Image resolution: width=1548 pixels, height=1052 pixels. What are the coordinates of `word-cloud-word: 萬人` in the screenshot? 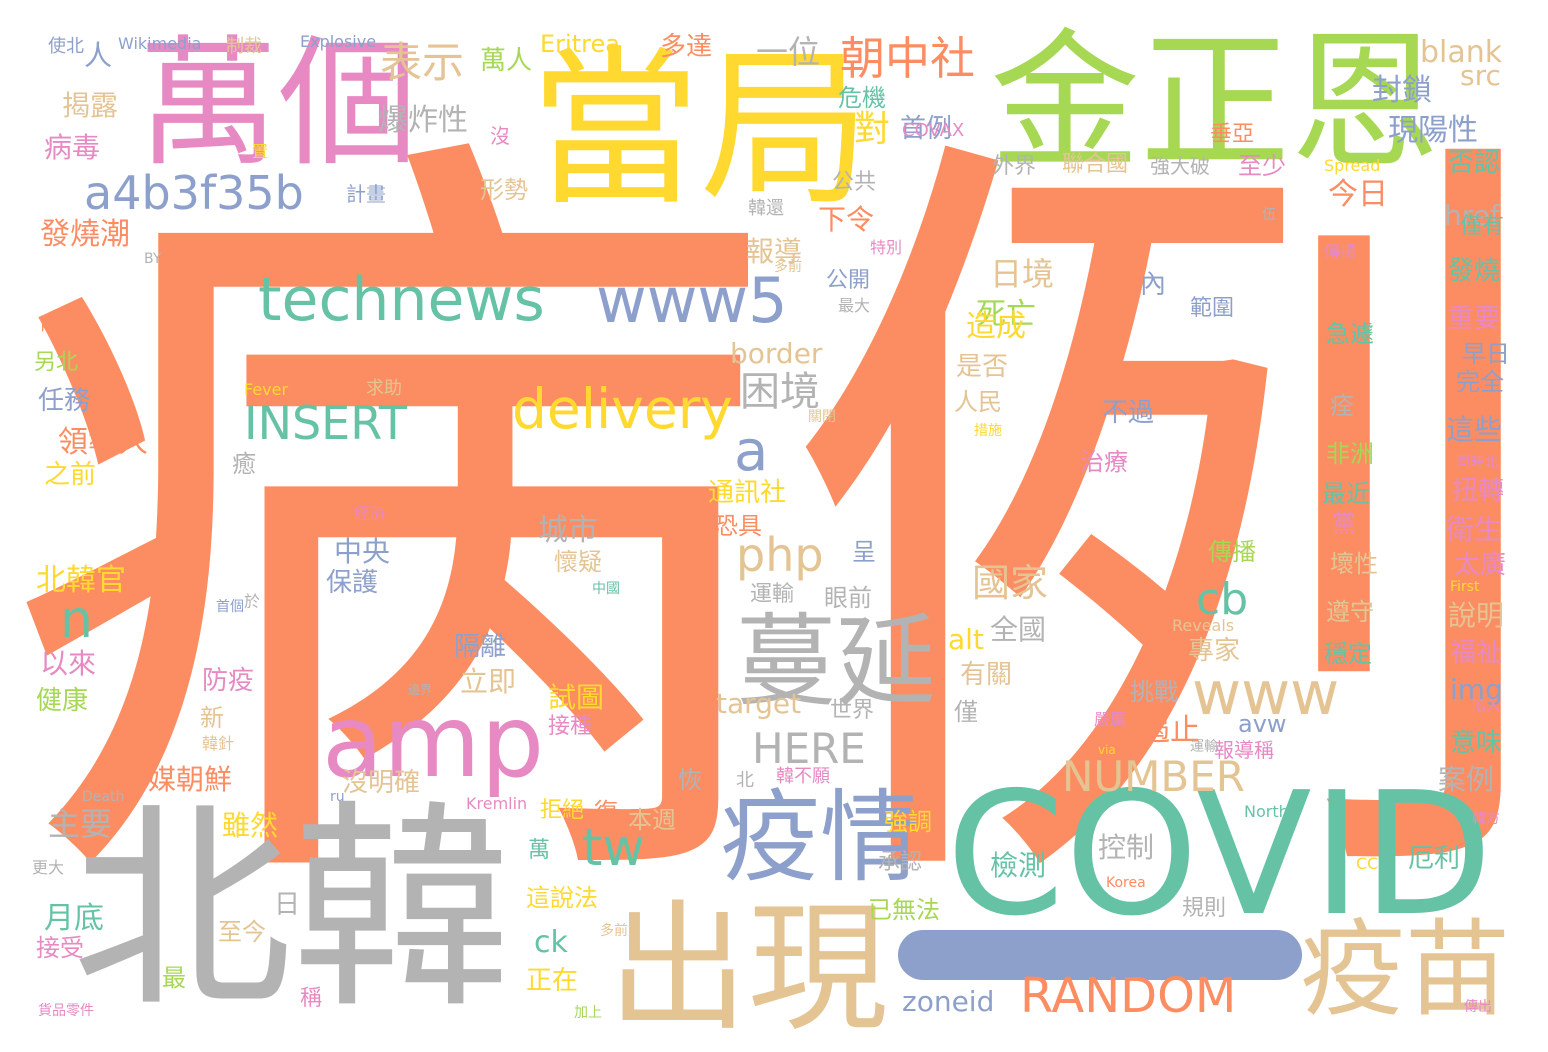 It's located at (506, 61).